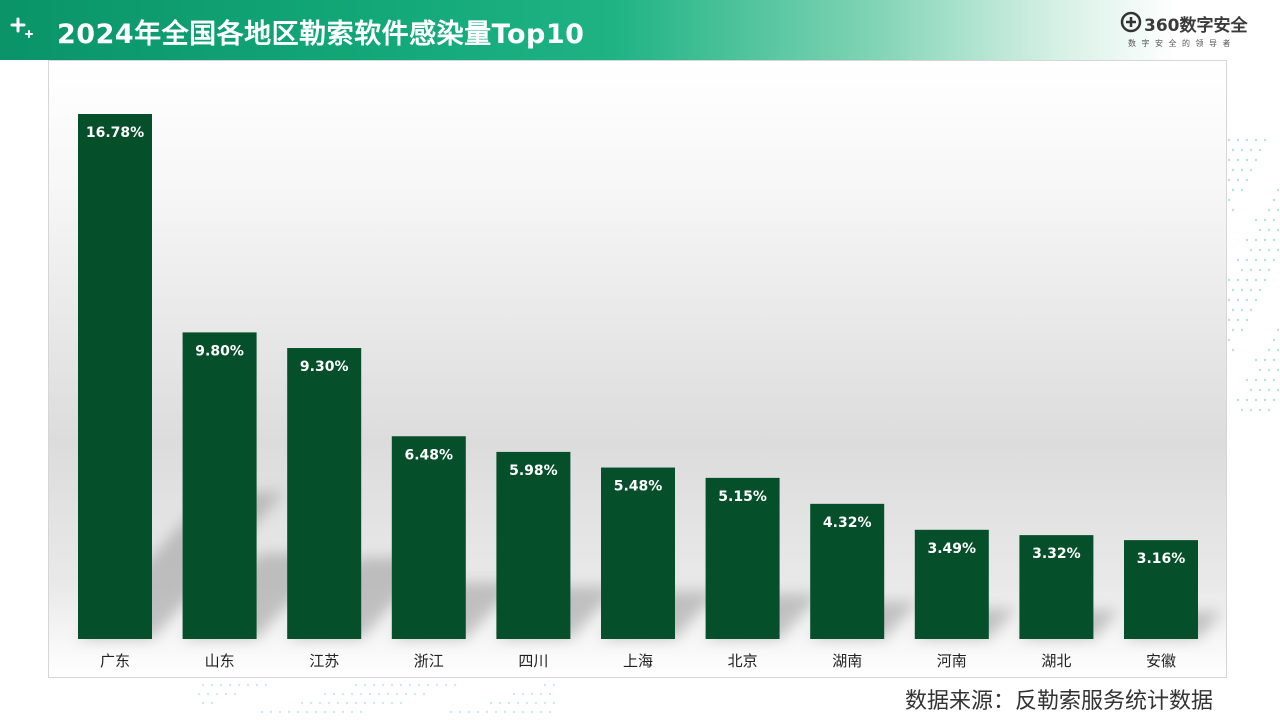 Image resolution: width=1280 pixels, height=720 pixels. What do you see at coordinates (1253, 275) in the screenshot?
I see `decorative-dots-right` at bounding box center [1253, 275].